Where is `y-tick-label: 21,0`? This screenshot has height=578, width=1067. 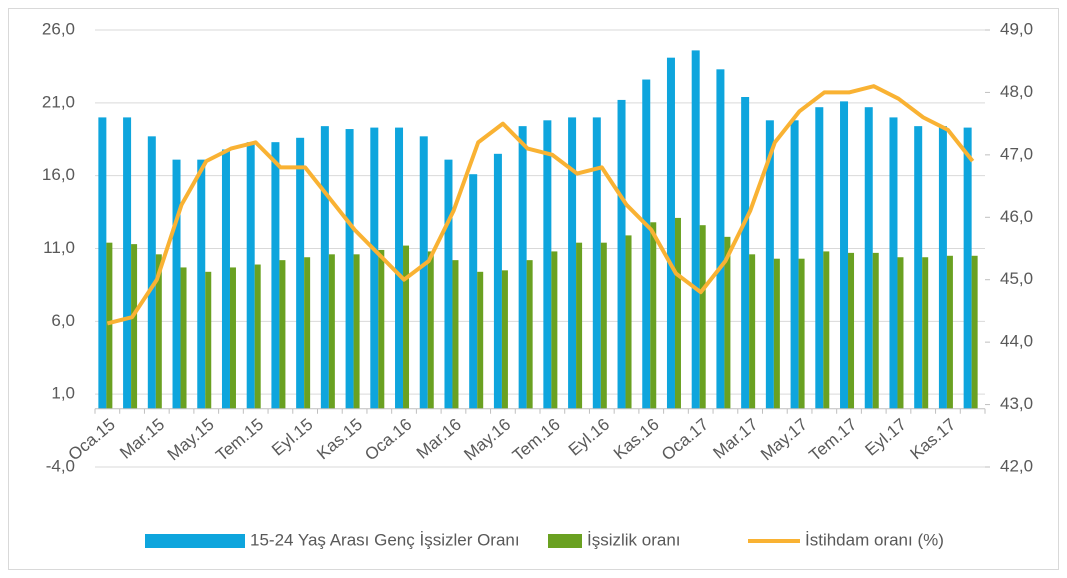 y-tick-label: 21,0 is located at coordinates (58, 101).